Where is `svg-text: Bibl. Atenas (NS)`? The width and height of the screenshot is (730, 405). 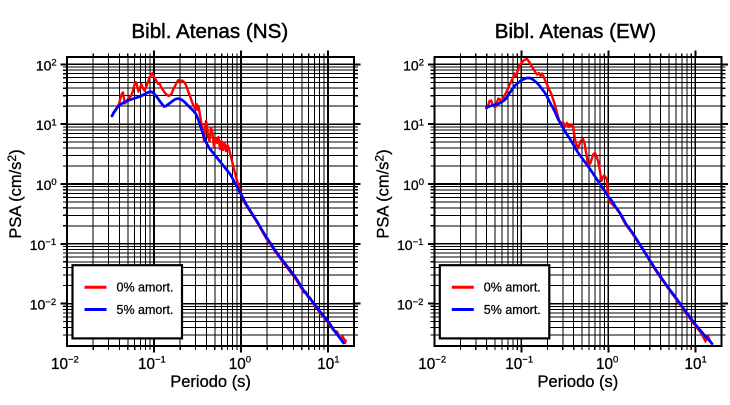
svg-text: Bibl. Atenas (NS) is located at coordinates (209, 31).